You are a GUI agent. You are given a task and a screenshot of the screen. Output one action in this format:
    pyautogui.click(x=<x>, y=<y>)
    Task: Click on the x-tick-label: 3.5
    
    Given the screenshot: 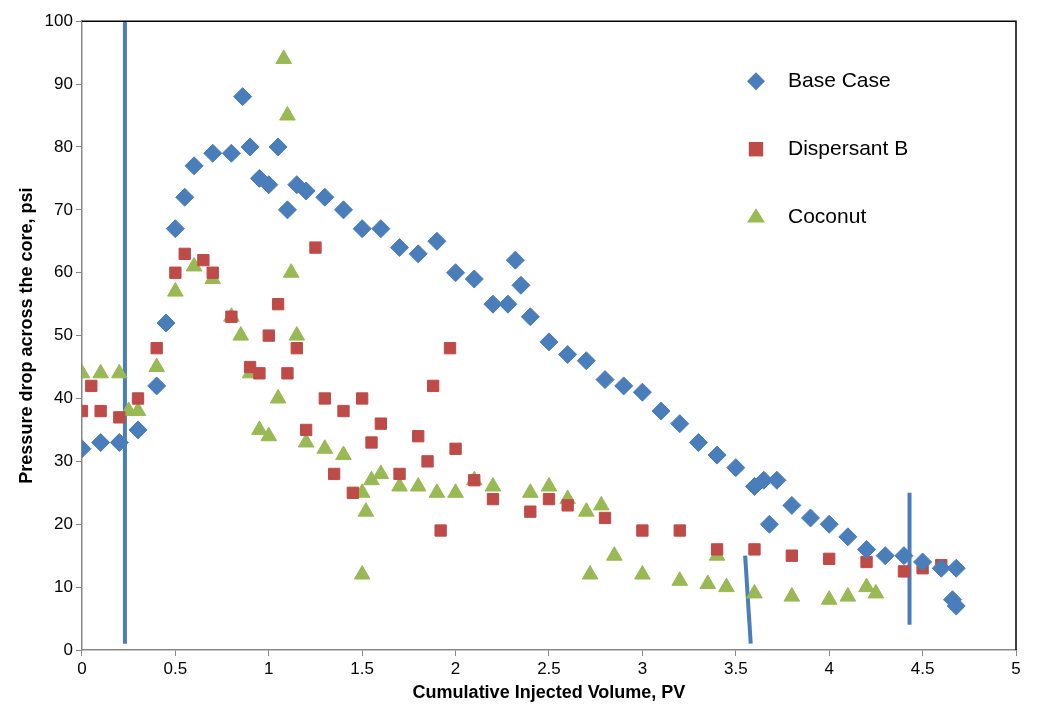 What is the action you would take?
    pyautogui.click(x=735, y=668)
    